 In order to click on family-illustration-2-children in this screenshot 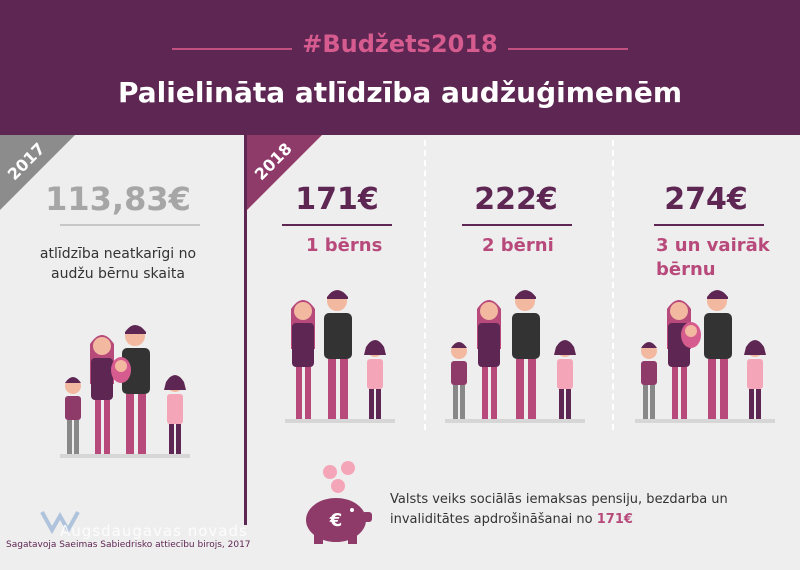, I will do `click(515, 356)`.